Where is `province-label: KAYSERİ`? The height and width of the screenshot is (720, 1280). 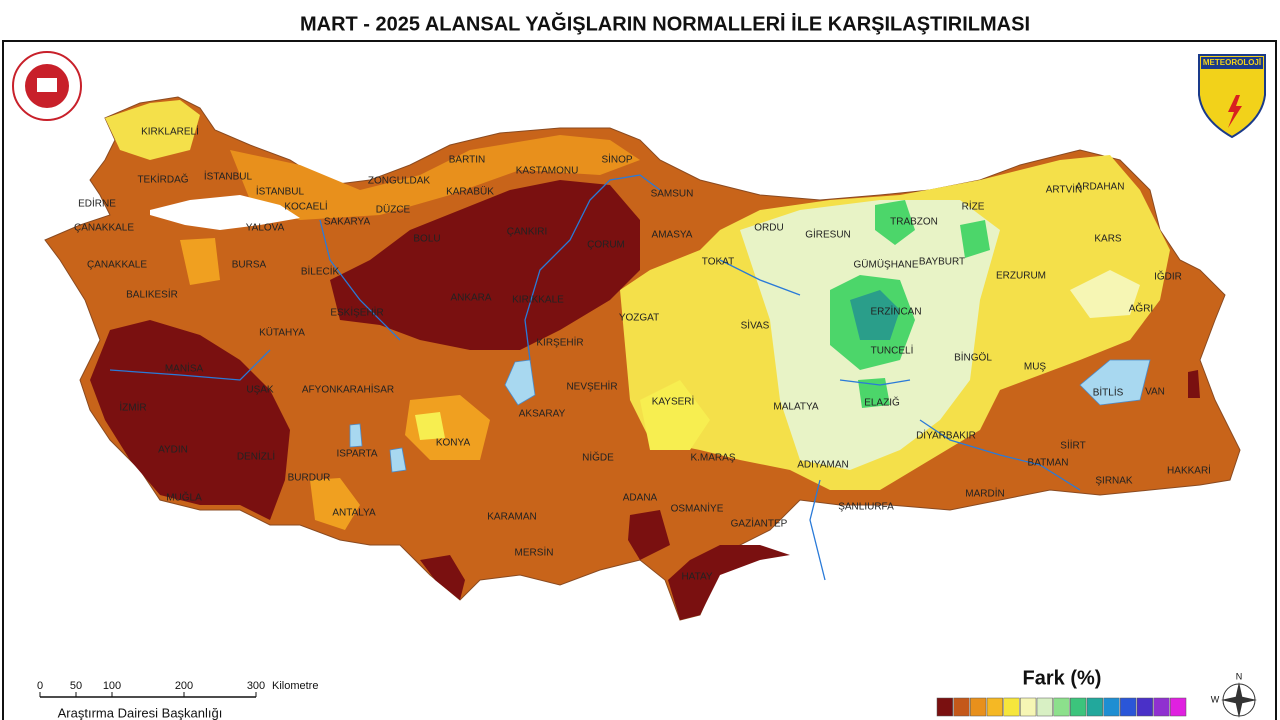
province-label: KAYSERİ is located at coordinates (673, 401).